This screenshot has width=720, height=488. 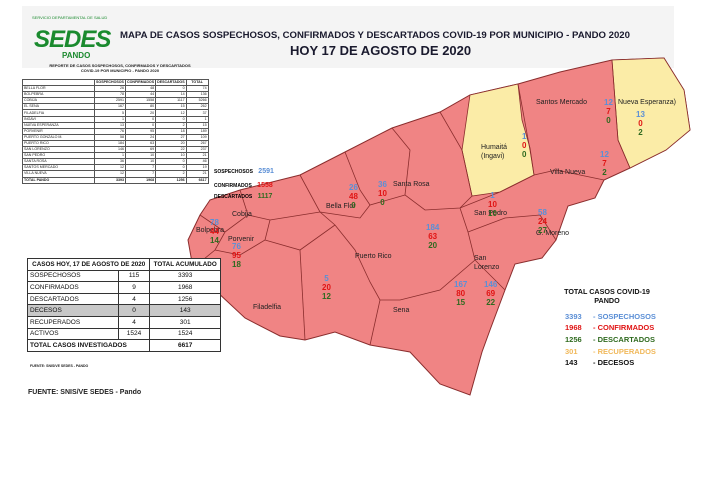 What do you see at coordinates (411, 184) in the screenshot?
I see `municipality-label-santa-rosa: Santa Rosa` at bounding box center [411, 184].